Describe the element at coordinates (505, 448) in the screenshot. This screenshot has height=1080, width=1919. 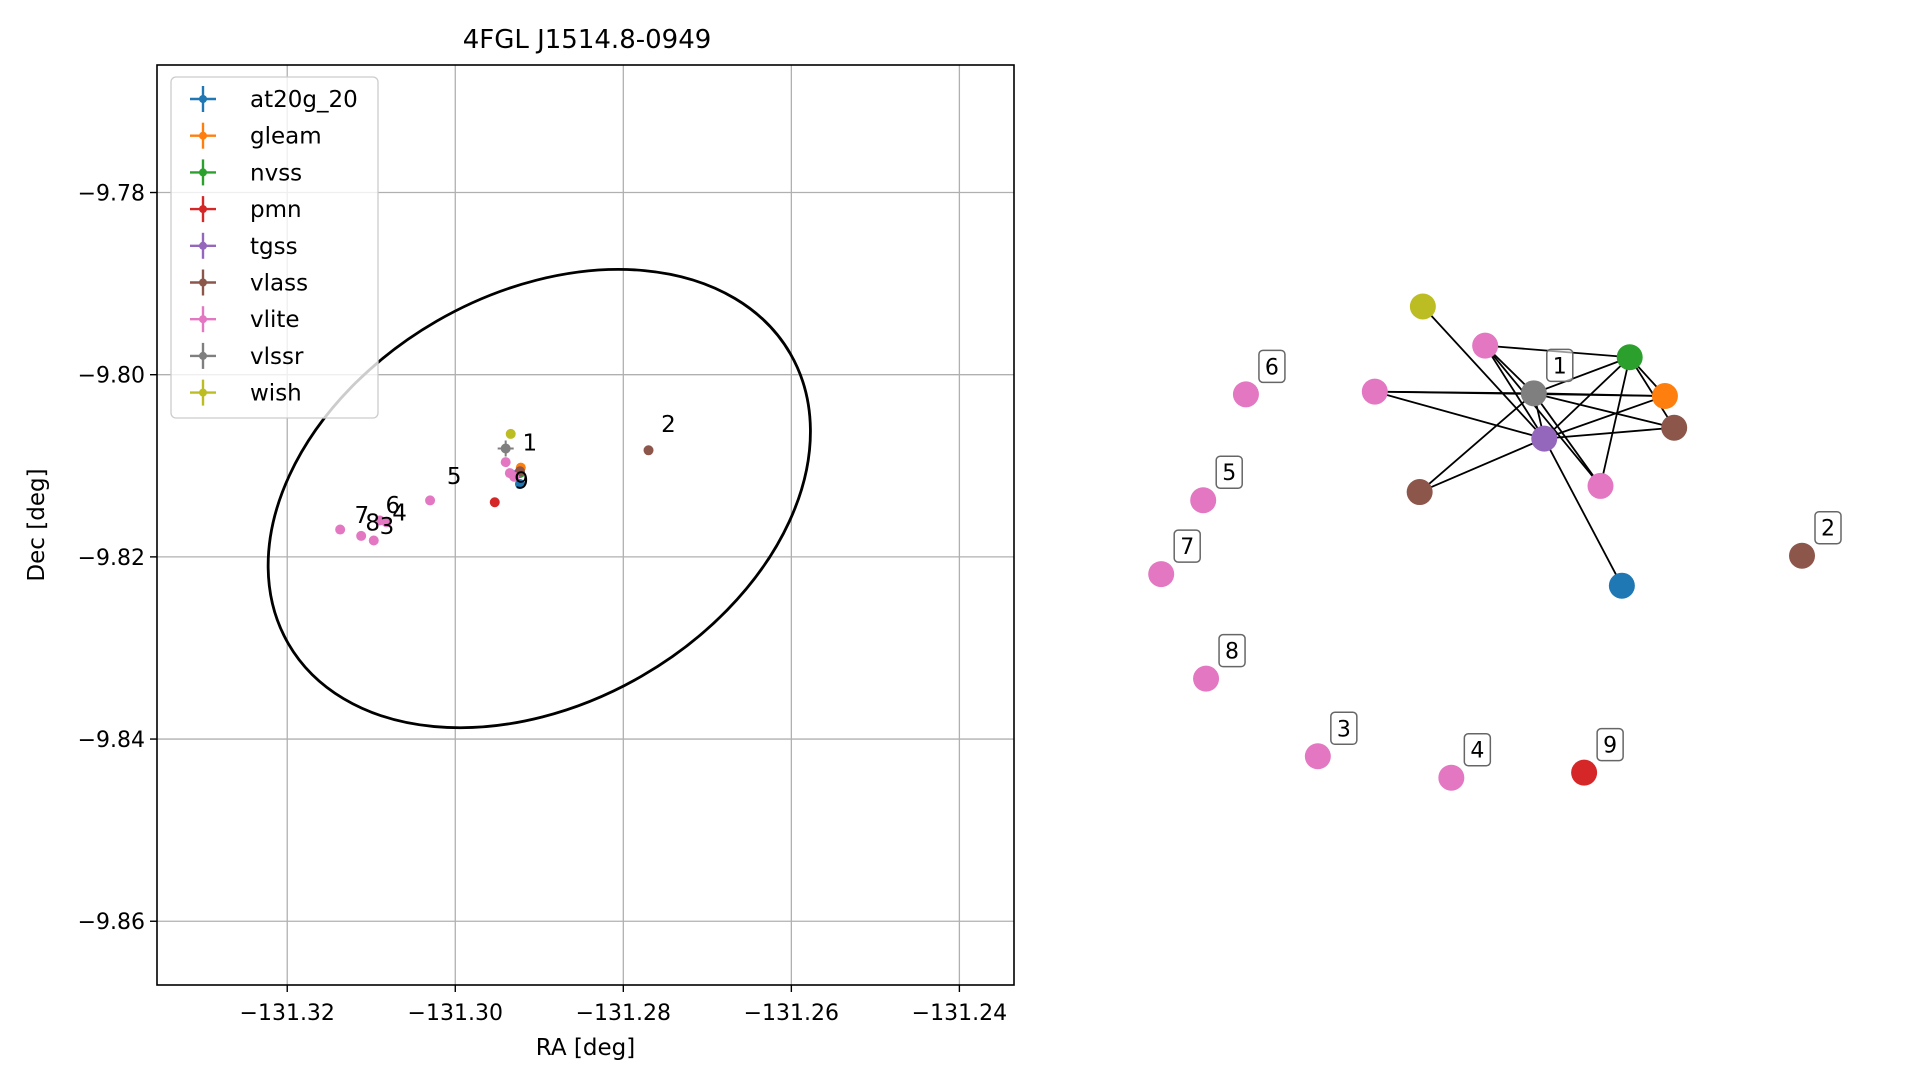
I see `data-point-vlssr` at that location.